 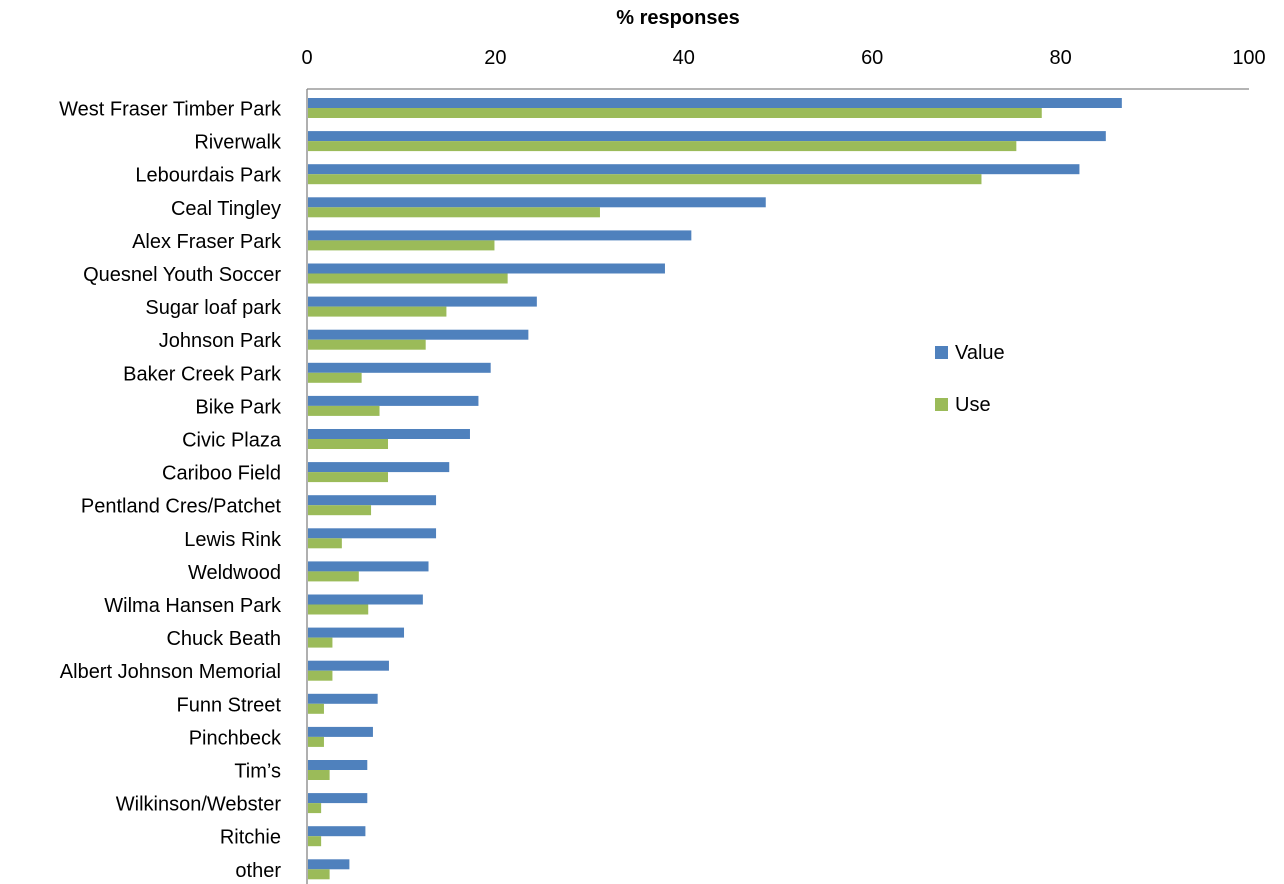 I want to click on category-label: Riverwalk, so click(x=238, y=143).